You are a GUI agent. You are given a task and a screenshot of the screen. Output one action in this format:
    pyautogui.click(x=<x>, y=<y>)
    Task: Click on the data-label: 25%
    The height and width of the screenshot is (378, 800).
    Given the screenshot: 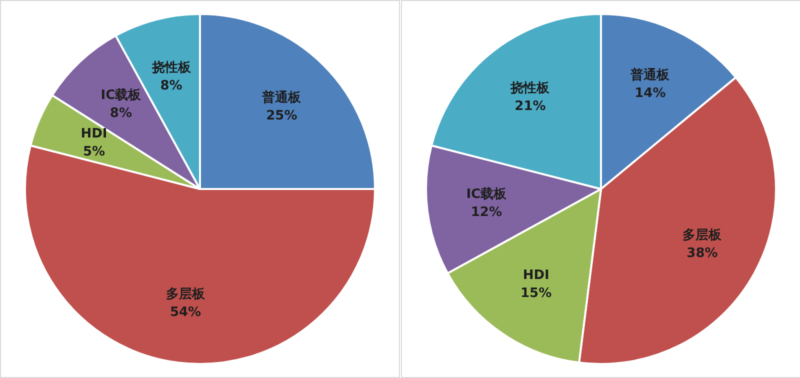 What is the action you would take?
    pyautogui.click(x=282, y=116)
    